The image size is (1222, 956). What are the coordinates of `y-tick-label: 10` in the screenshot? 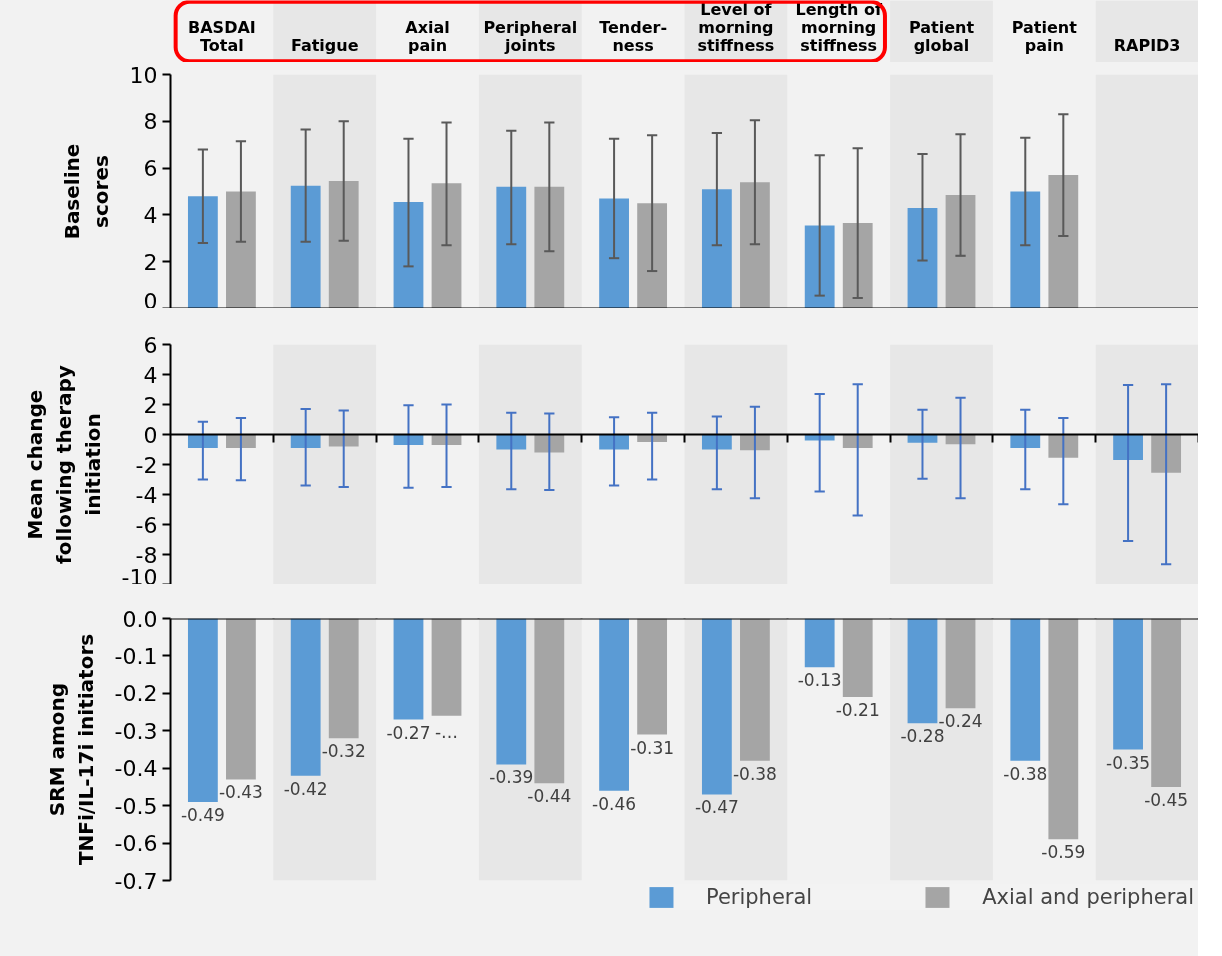 It's located at (143, 75).